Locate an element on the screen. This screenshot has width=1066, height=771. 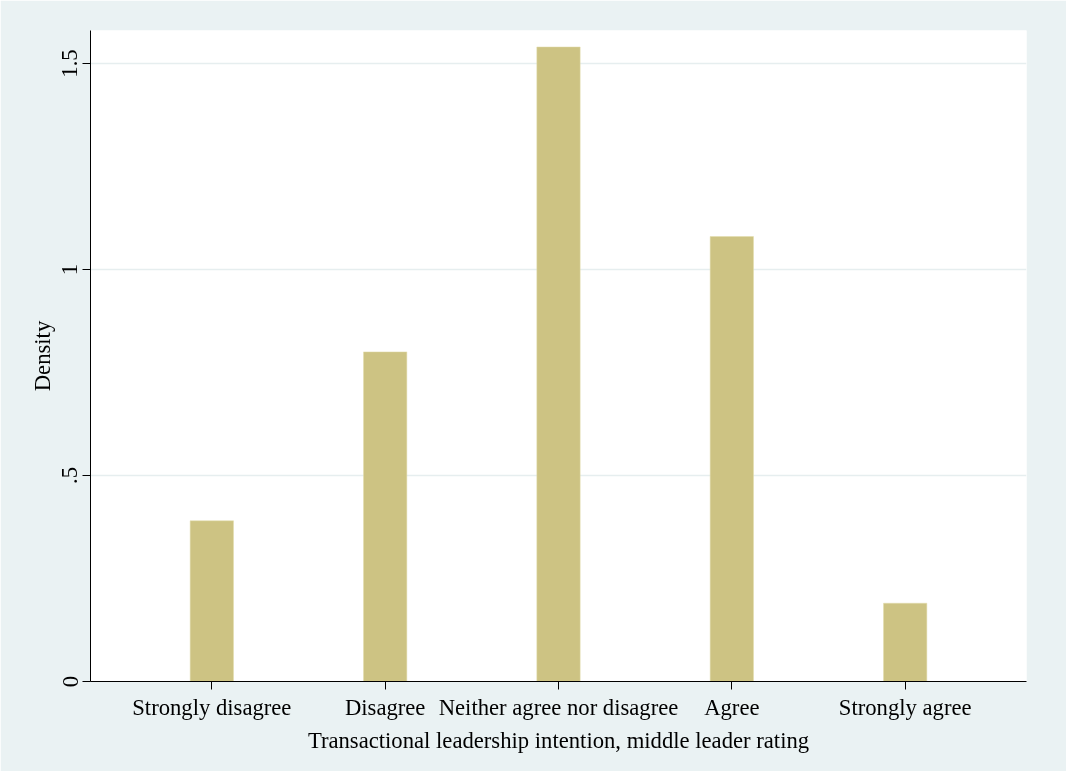
x-axis-title: Transactional leadership intention, middle leader rating is located at coordinates (558, 740).